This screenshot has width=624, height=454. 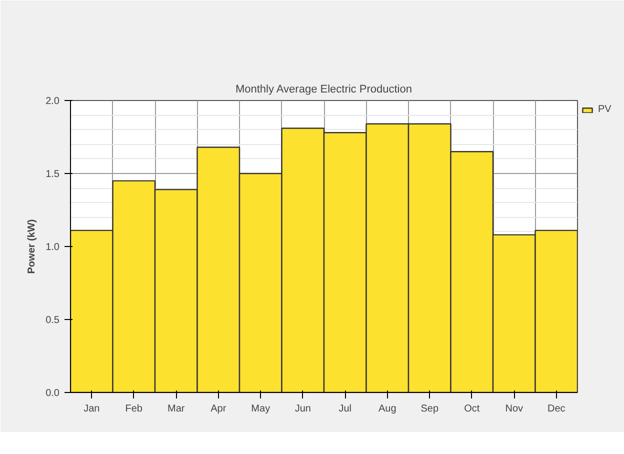 What do you see at coordinates (177, 409) in the screenshot?
I see `x-tick-label: Mar` at bounding box center [177, 409].